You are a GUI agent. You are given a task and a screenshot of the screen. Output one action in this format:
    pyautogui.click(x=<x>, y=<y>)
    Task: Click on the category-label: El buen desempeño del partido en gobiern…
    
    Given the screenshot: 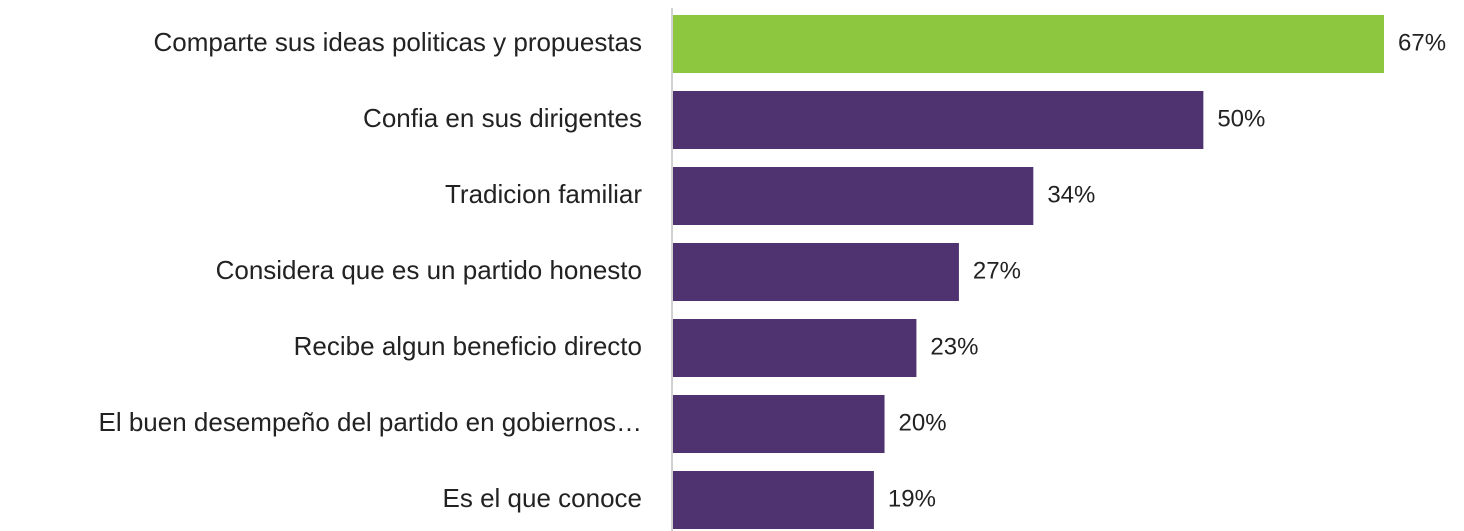 What is the action you would take?
    pyautogui.click(x=371, y=422)
    